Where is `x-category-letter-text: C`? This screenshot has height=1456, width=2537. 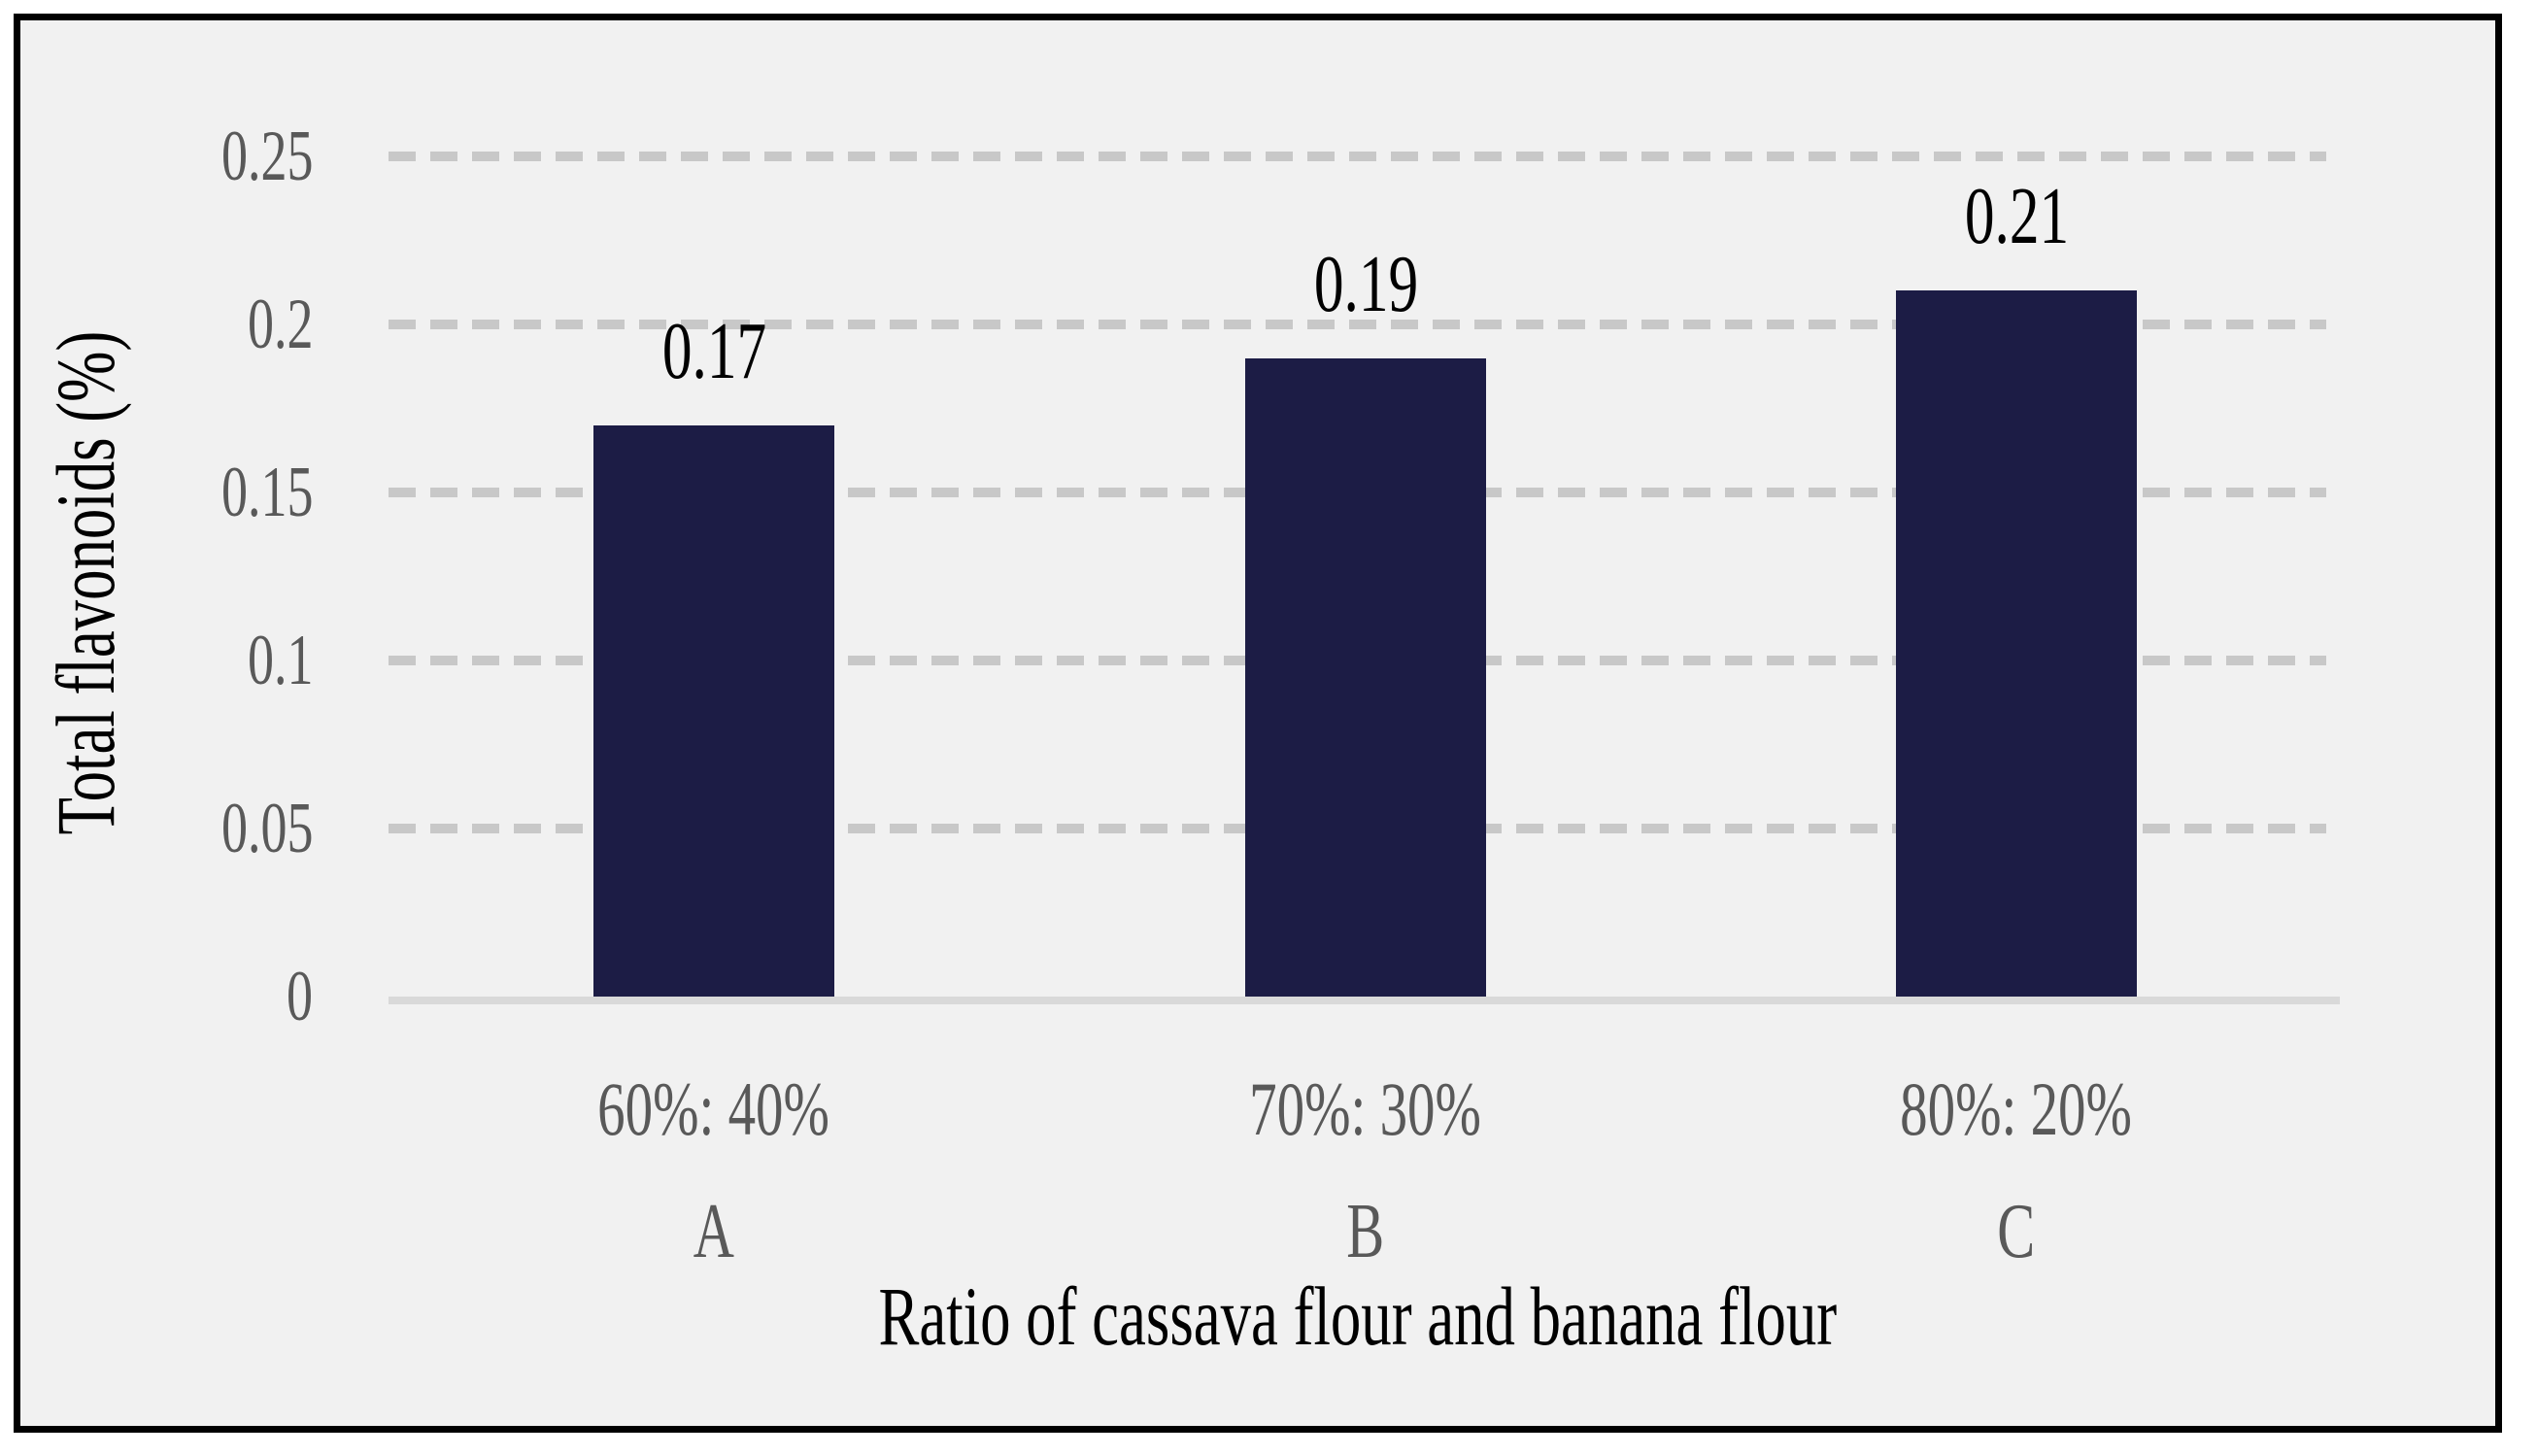
x-category-letter-text: C is located at coordinates (2016, 1231).